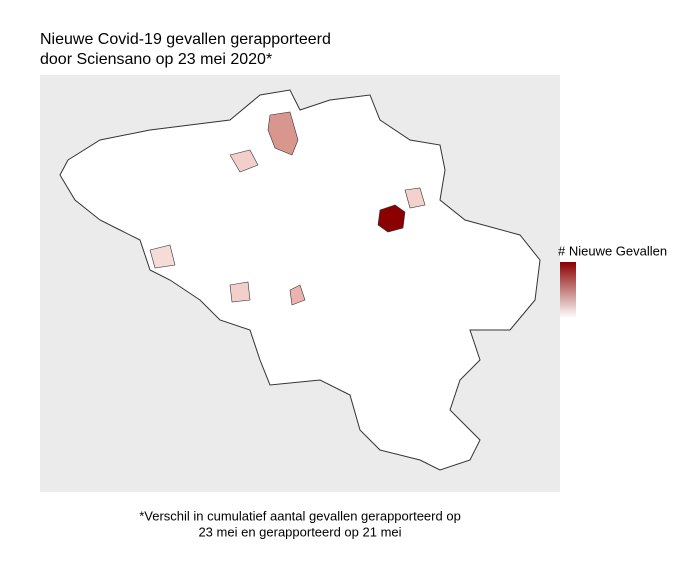 Image resolution: width=694 pixels, height=569 pixels. I want to click on colorbar, so click(568, 290).